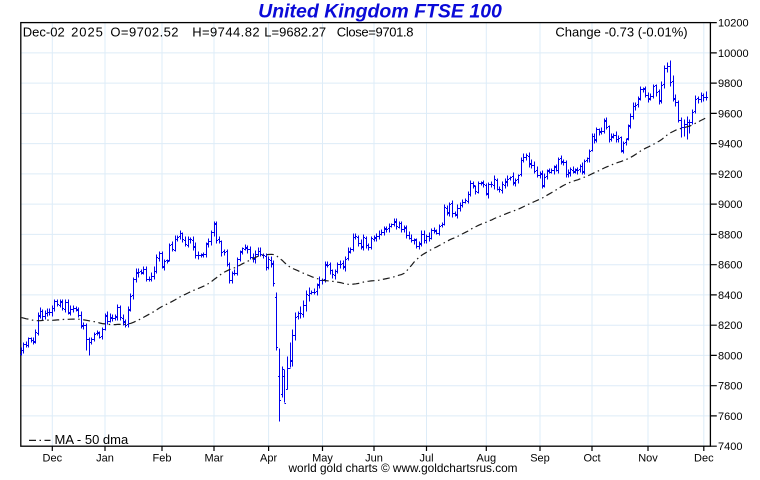  What do you see at coordinates (730, 145) in the screenshot?
I see `svg-text: 9400` at bounding box center [730, 145].